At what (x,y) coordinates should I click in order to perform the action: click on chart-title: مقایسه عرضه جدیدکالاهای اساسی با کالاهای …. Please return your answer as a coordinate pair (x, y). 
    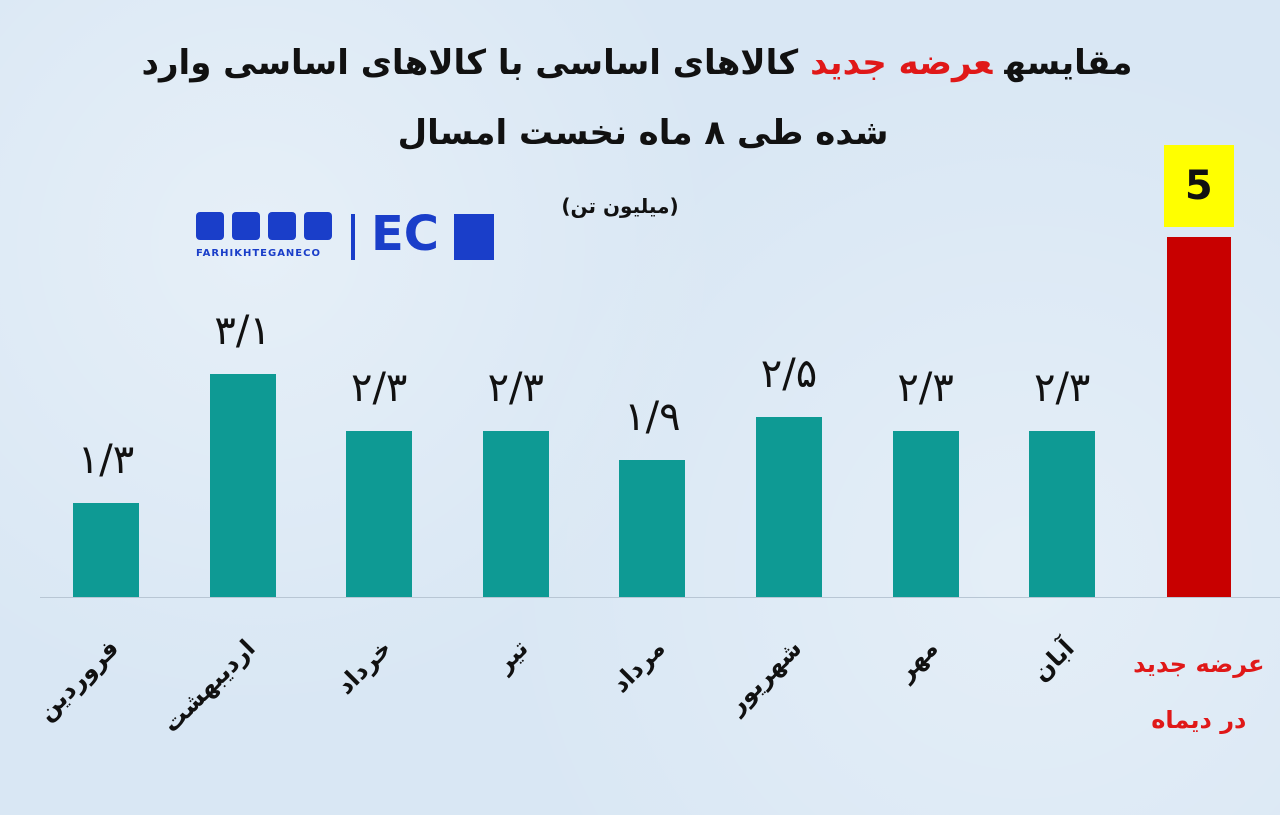
    Looking at the image, I should click on (640, 98).